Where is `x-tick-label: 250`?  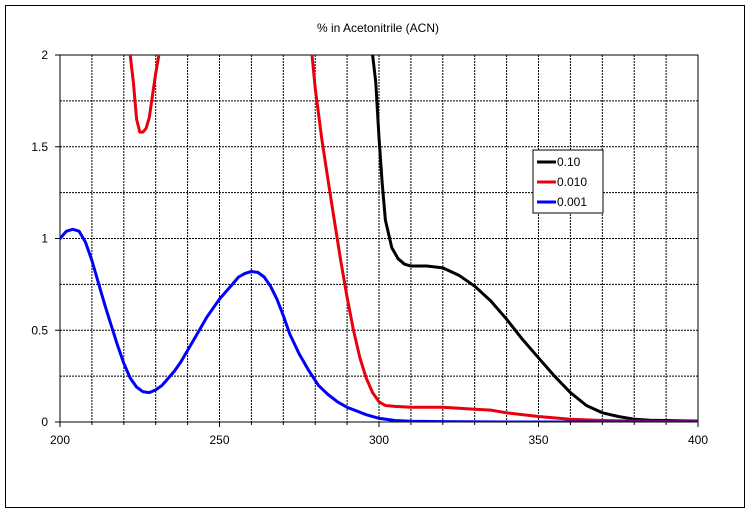
x-tick-label: 250 is located at coordinates (219, 440).